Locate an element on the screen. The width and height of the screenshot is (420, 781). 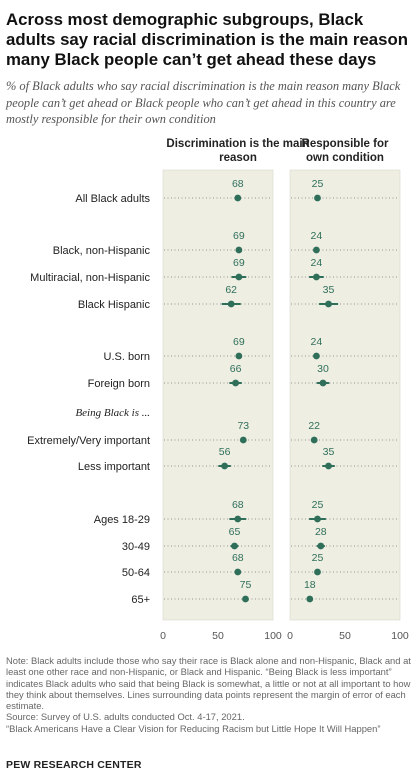
row-label: Black Hispanic is located at coordinates (114, 305).